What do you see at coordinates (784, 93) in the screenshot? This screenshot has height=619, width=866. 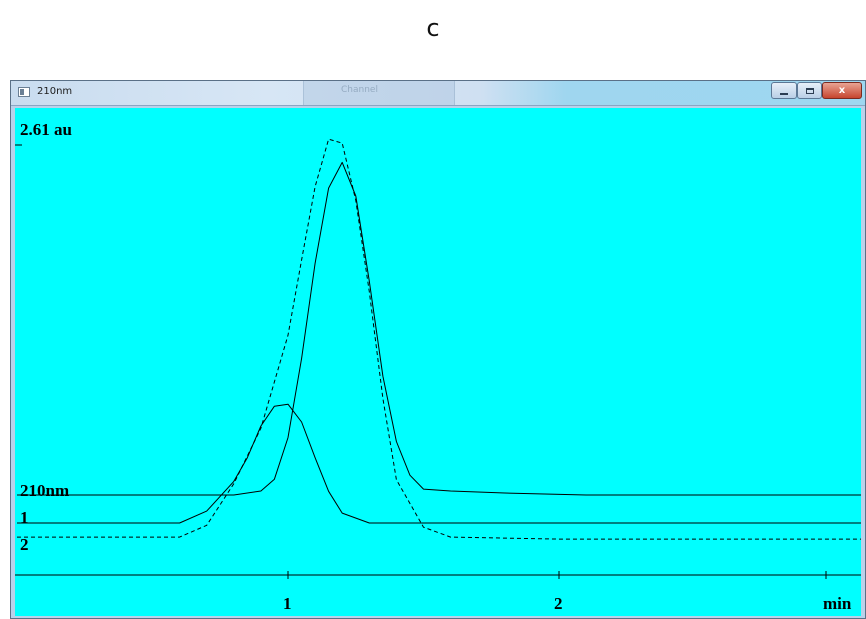 I see `minimize-icon` at bounding box center [784, 93].